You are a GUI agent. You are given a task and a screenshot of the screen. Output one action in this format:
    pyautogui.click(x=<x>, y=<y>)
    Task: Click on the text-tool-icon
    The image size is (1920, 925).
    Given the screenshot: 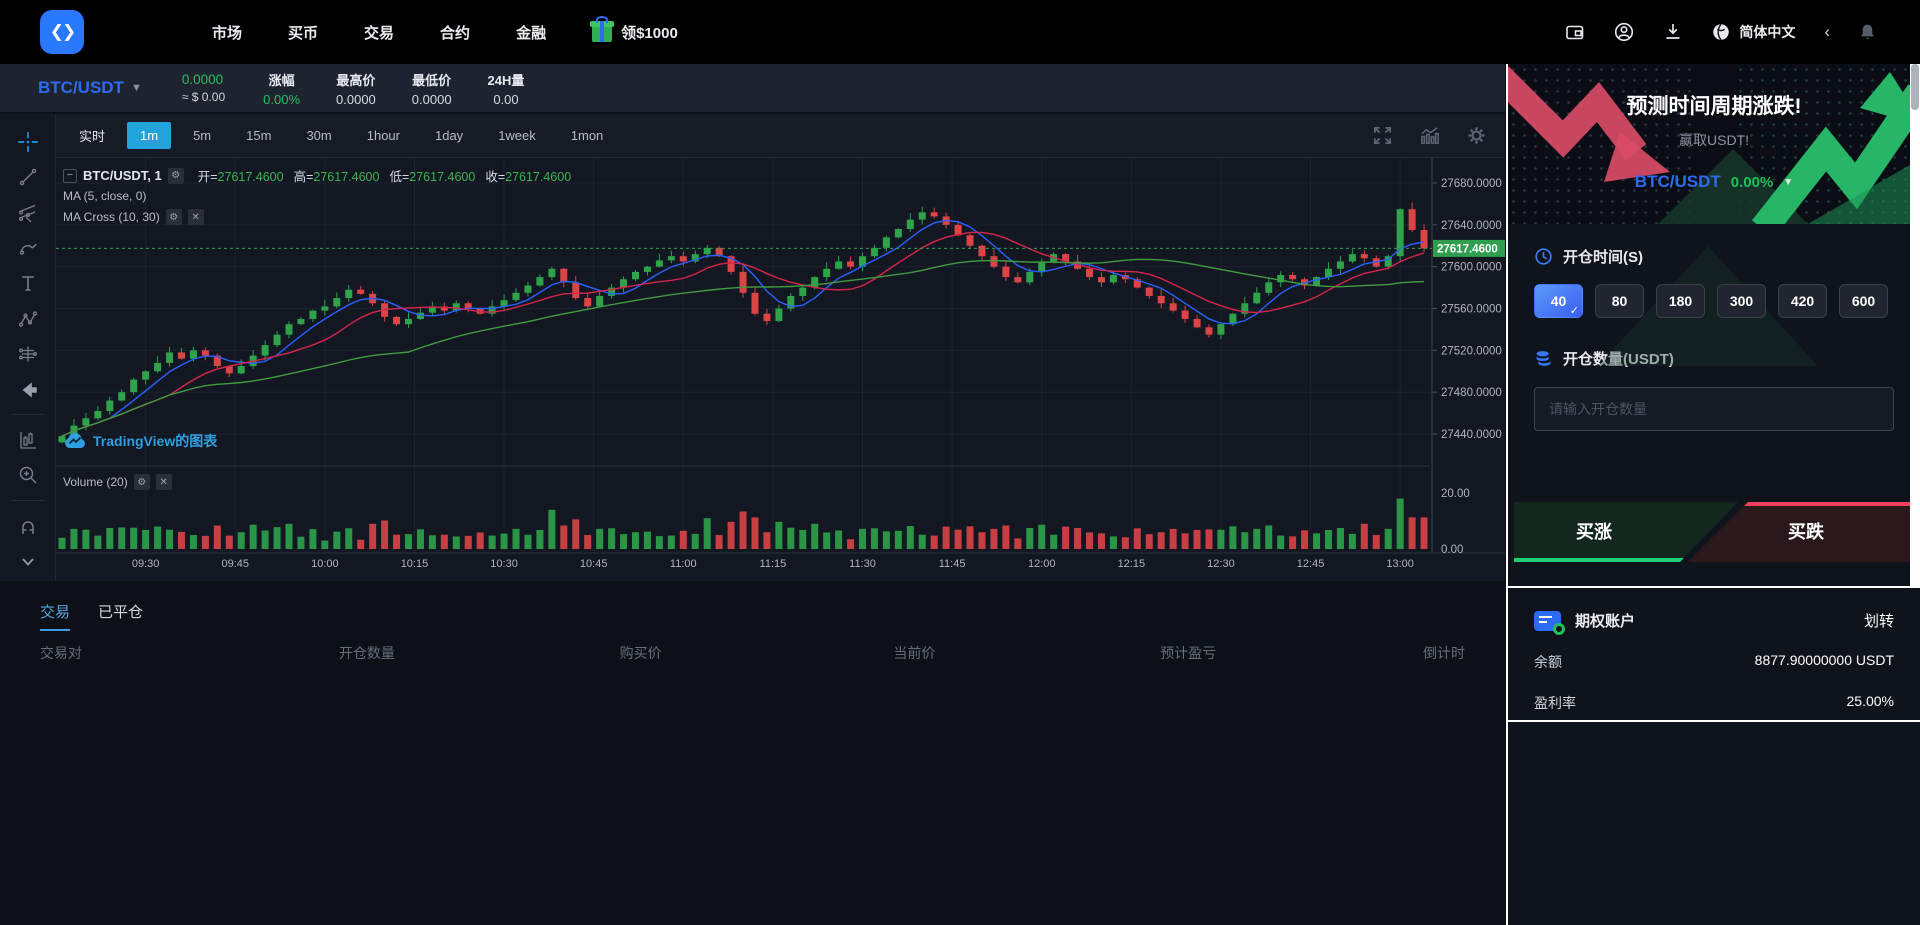 What is the action you would take?
    pyautogui.click(x=28, y=283)
    